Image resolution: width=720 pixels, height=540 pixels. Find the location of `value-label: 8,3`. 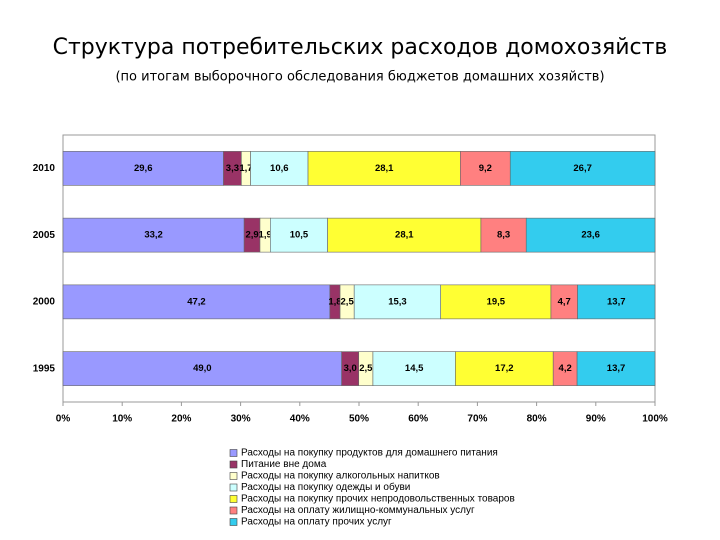

value-label: 8,3 is located at coordinates (503, 235).